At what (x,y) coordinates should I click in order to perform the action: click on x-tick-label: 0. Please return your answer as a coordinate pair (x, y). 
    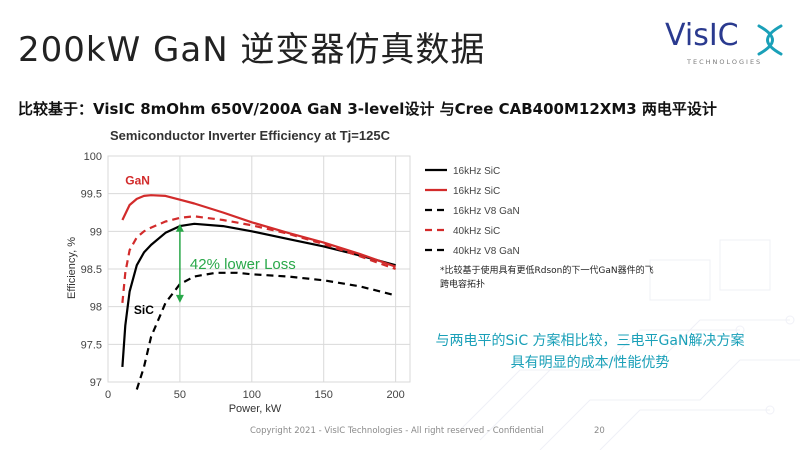
    Looking at the image, I should click on (108, 395).